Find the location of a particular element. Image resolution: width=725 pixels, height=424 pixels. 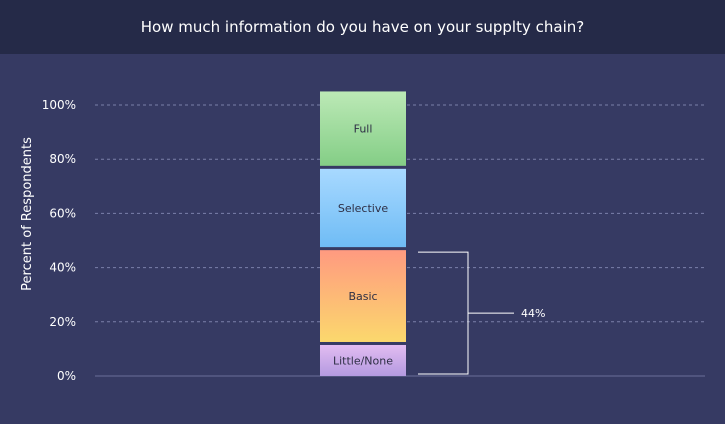

bar-segment-selective is located at coordinates (363, 208).